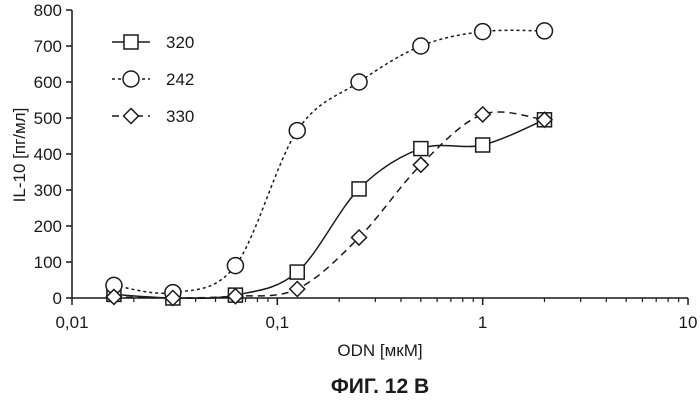  What do you see at coordinates (48, 226) in the screenshot?
I see `y-tick-label: 200` at bounding box center [48, 226].